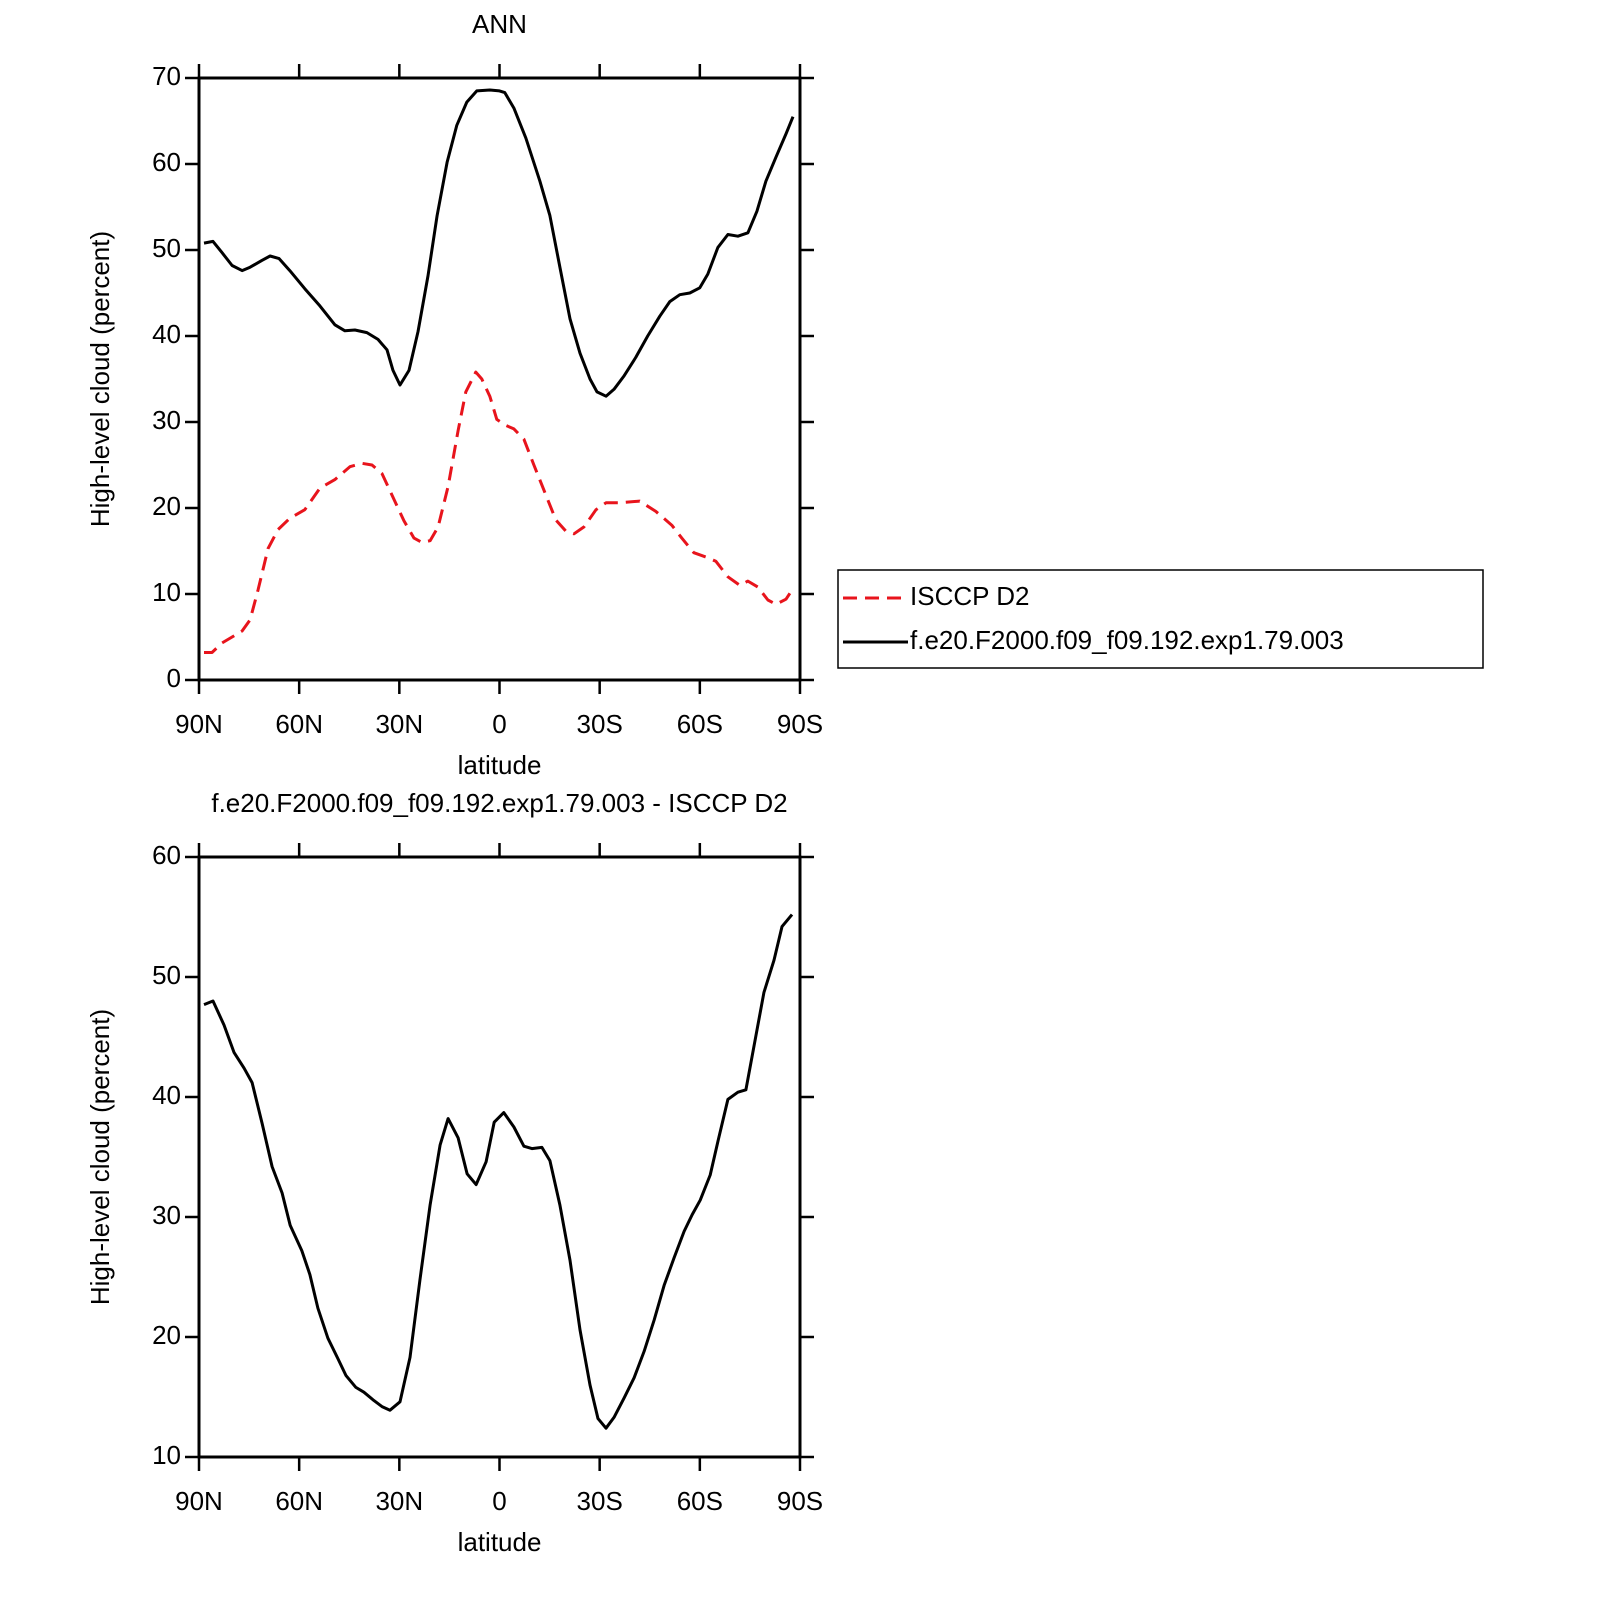  Describe the element at coordinates (969, 596) in the screenshot. I see `legend-label: ISCCP D2` at that location.